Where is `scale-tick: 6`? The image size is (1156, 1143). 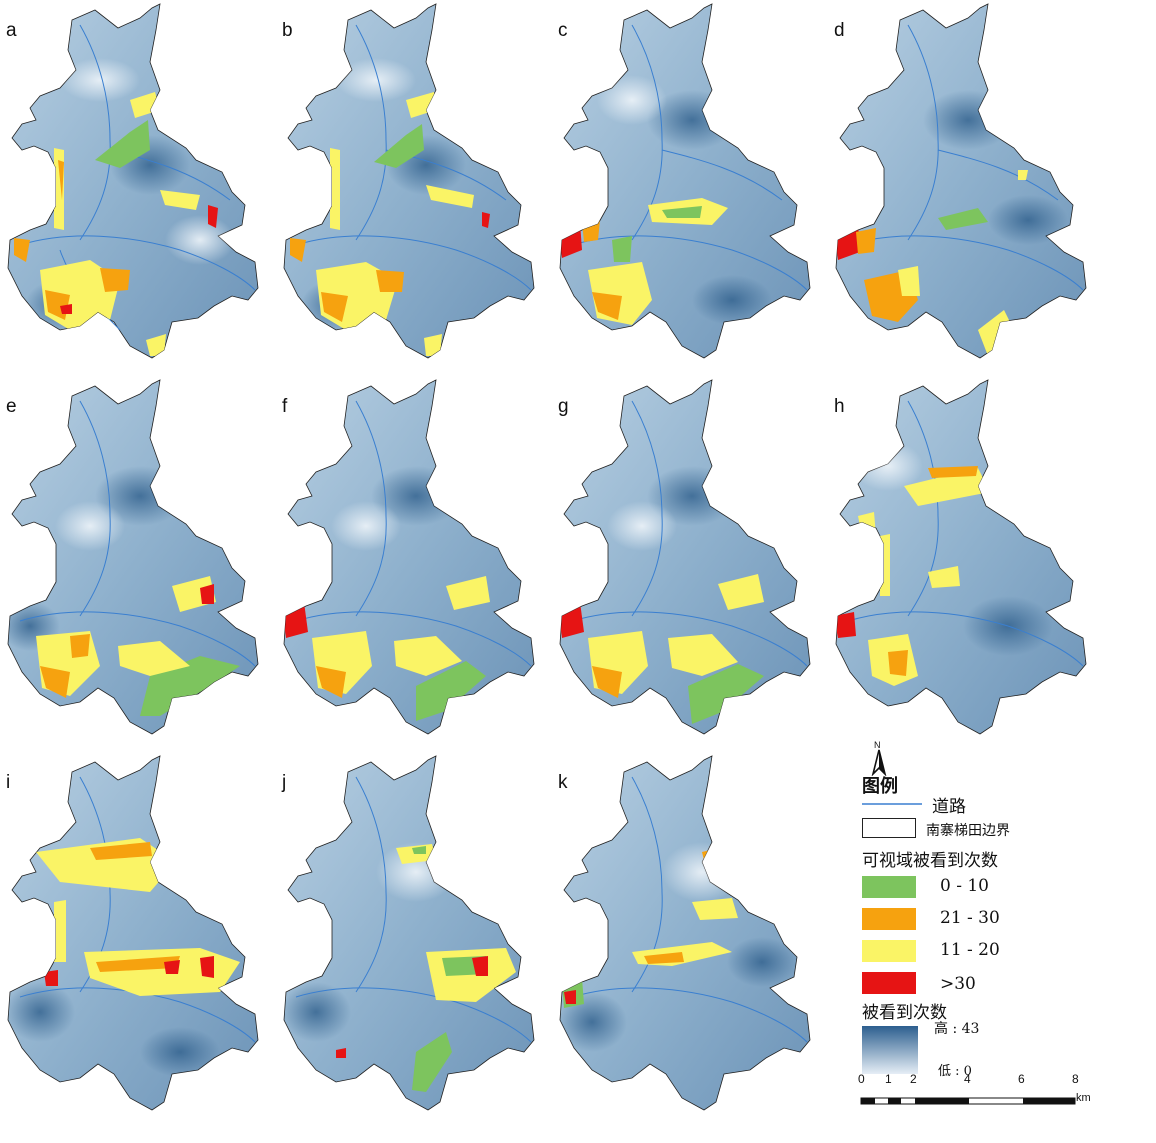 scale-tick: 6 is located at coordinates (1021, 1079).